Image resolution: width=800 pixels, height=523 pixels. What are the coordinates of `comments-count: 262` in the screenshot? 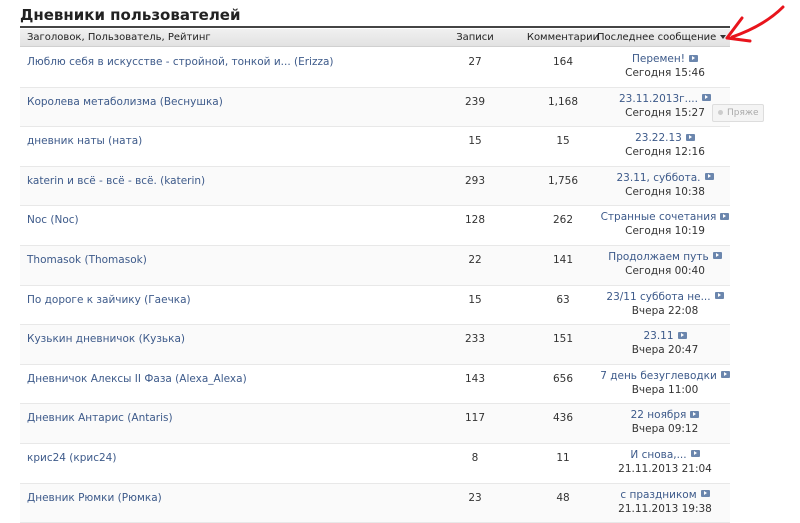 It's located at (563, 220).